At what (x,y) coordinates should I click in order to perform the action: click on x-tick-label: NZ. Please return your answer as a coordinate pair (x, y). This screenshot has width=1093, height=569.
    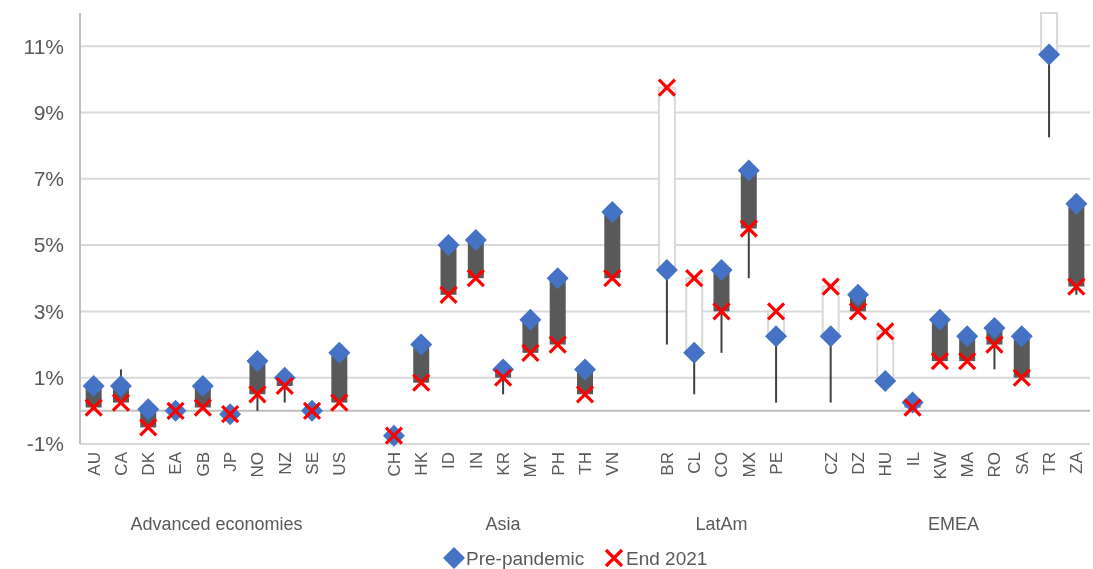
    Looking at the image, I should click on (285, 463).